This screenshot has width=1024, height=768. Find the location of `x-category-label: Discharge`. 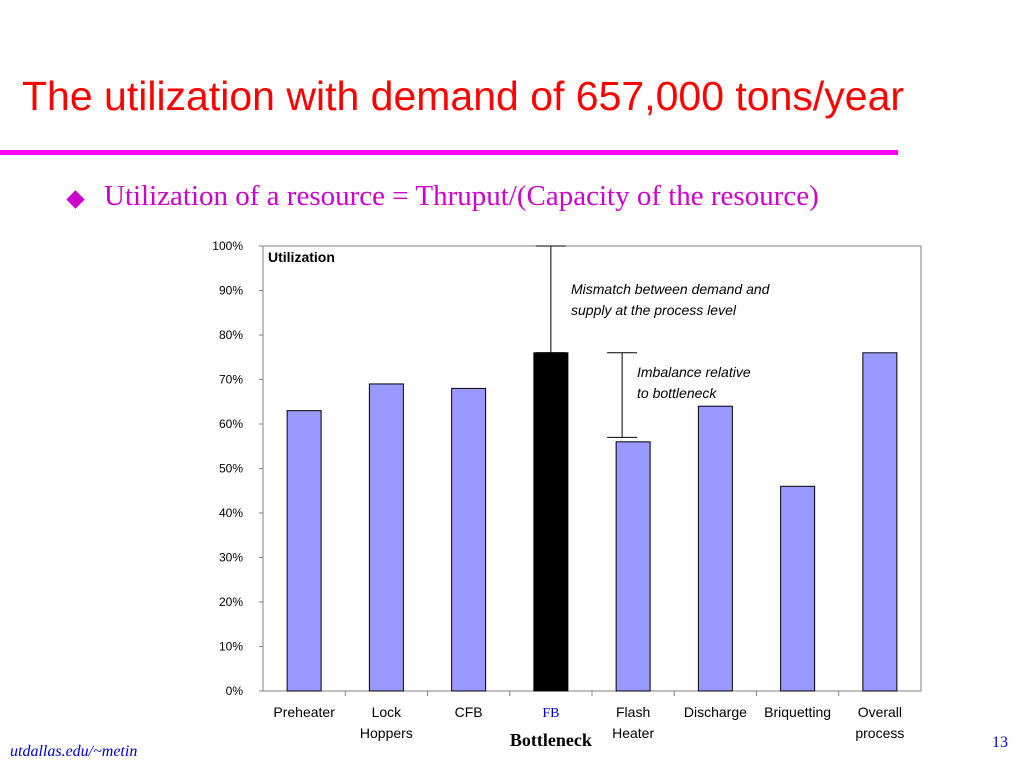

x-category-label: Discharge is located at coordinates (715, 712).